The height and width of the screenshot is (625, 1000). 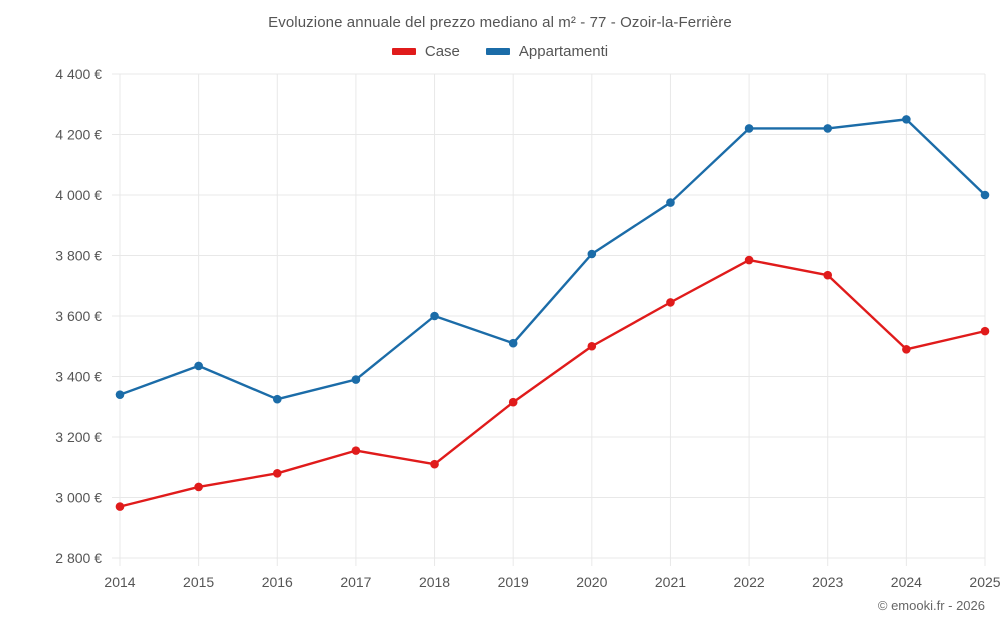 What do you see at coordinates (563, 51) in the screenshot?
I see `legend-label-appartamenti: Appartamenti` at bounding box center [563, 51].